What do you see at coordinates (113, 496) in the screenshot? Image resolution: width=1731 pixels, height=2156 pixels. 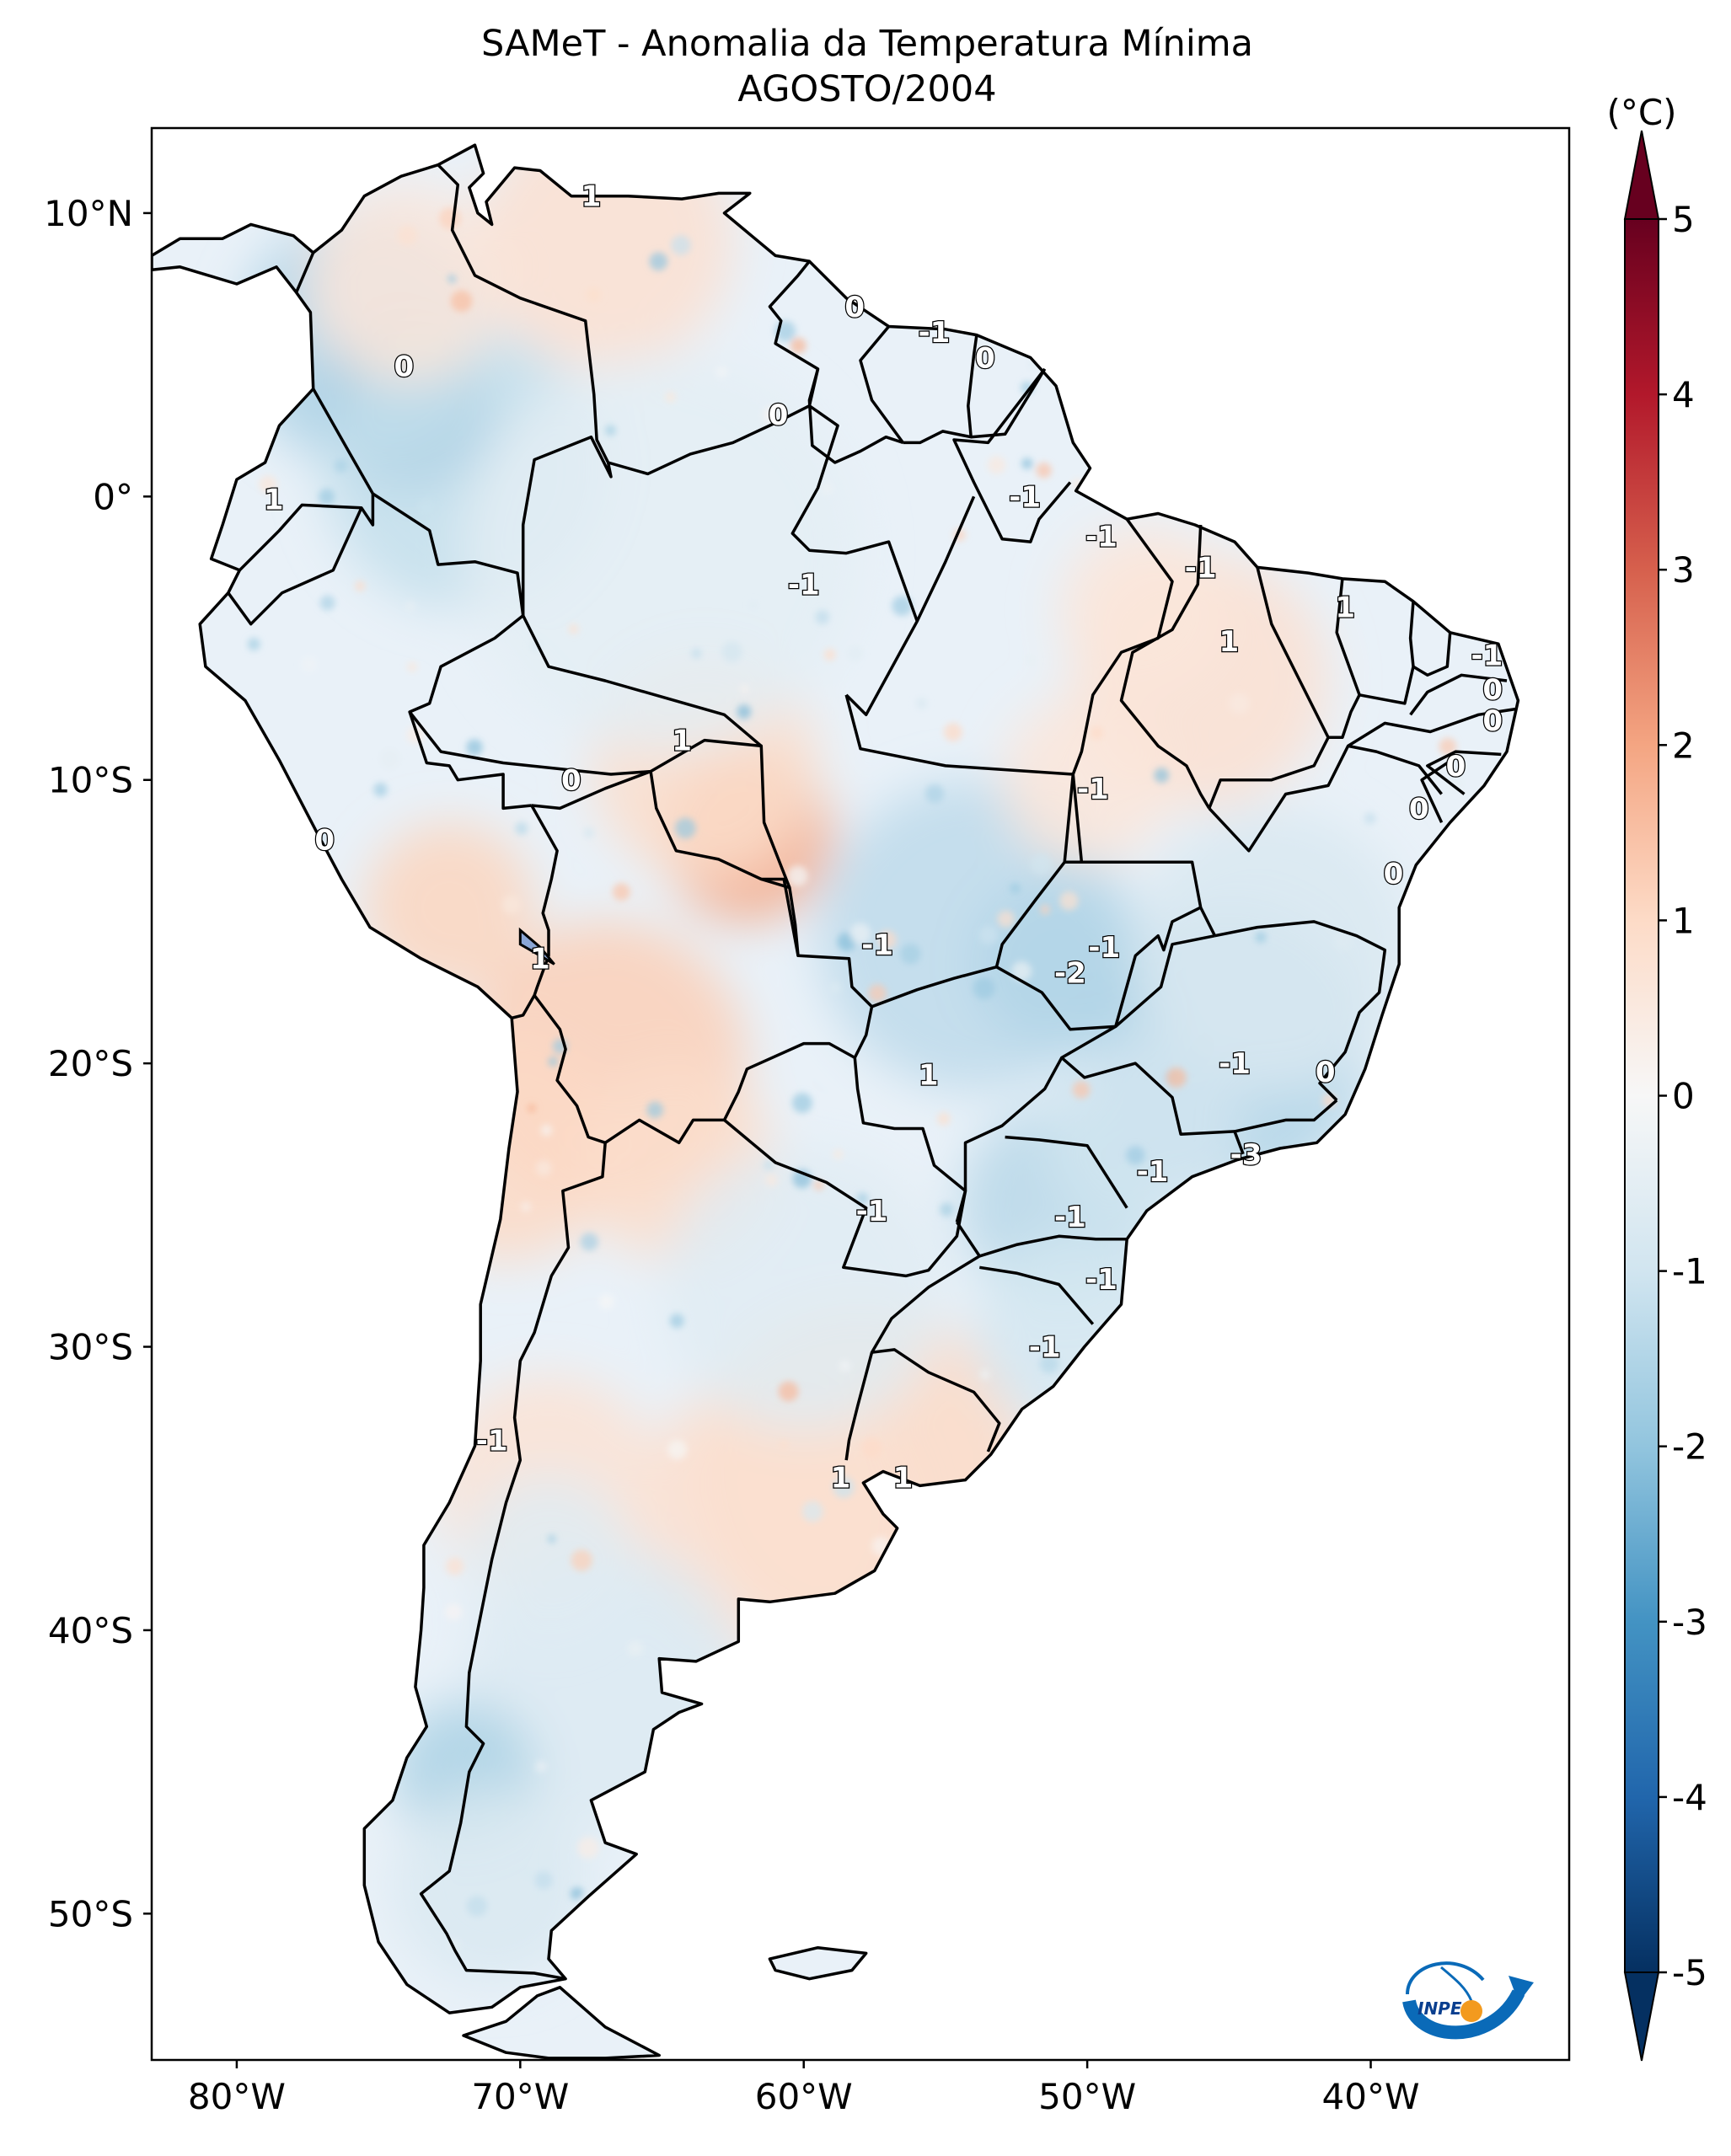 I see `lat-tick-label: 0°` at bounding box center [113, 496].